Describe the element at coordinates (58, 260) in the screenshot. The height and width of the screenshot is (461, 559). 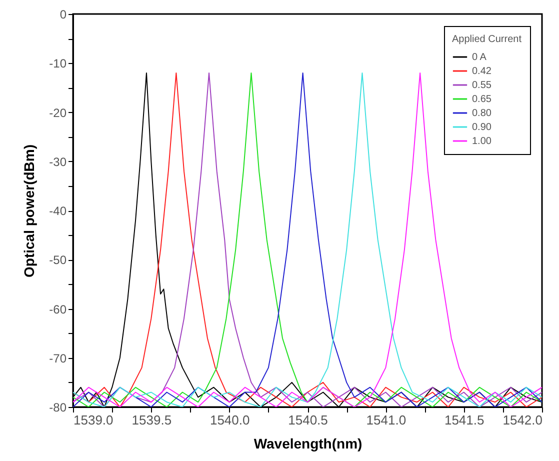
I see `y-tick-label: -50` at that location.